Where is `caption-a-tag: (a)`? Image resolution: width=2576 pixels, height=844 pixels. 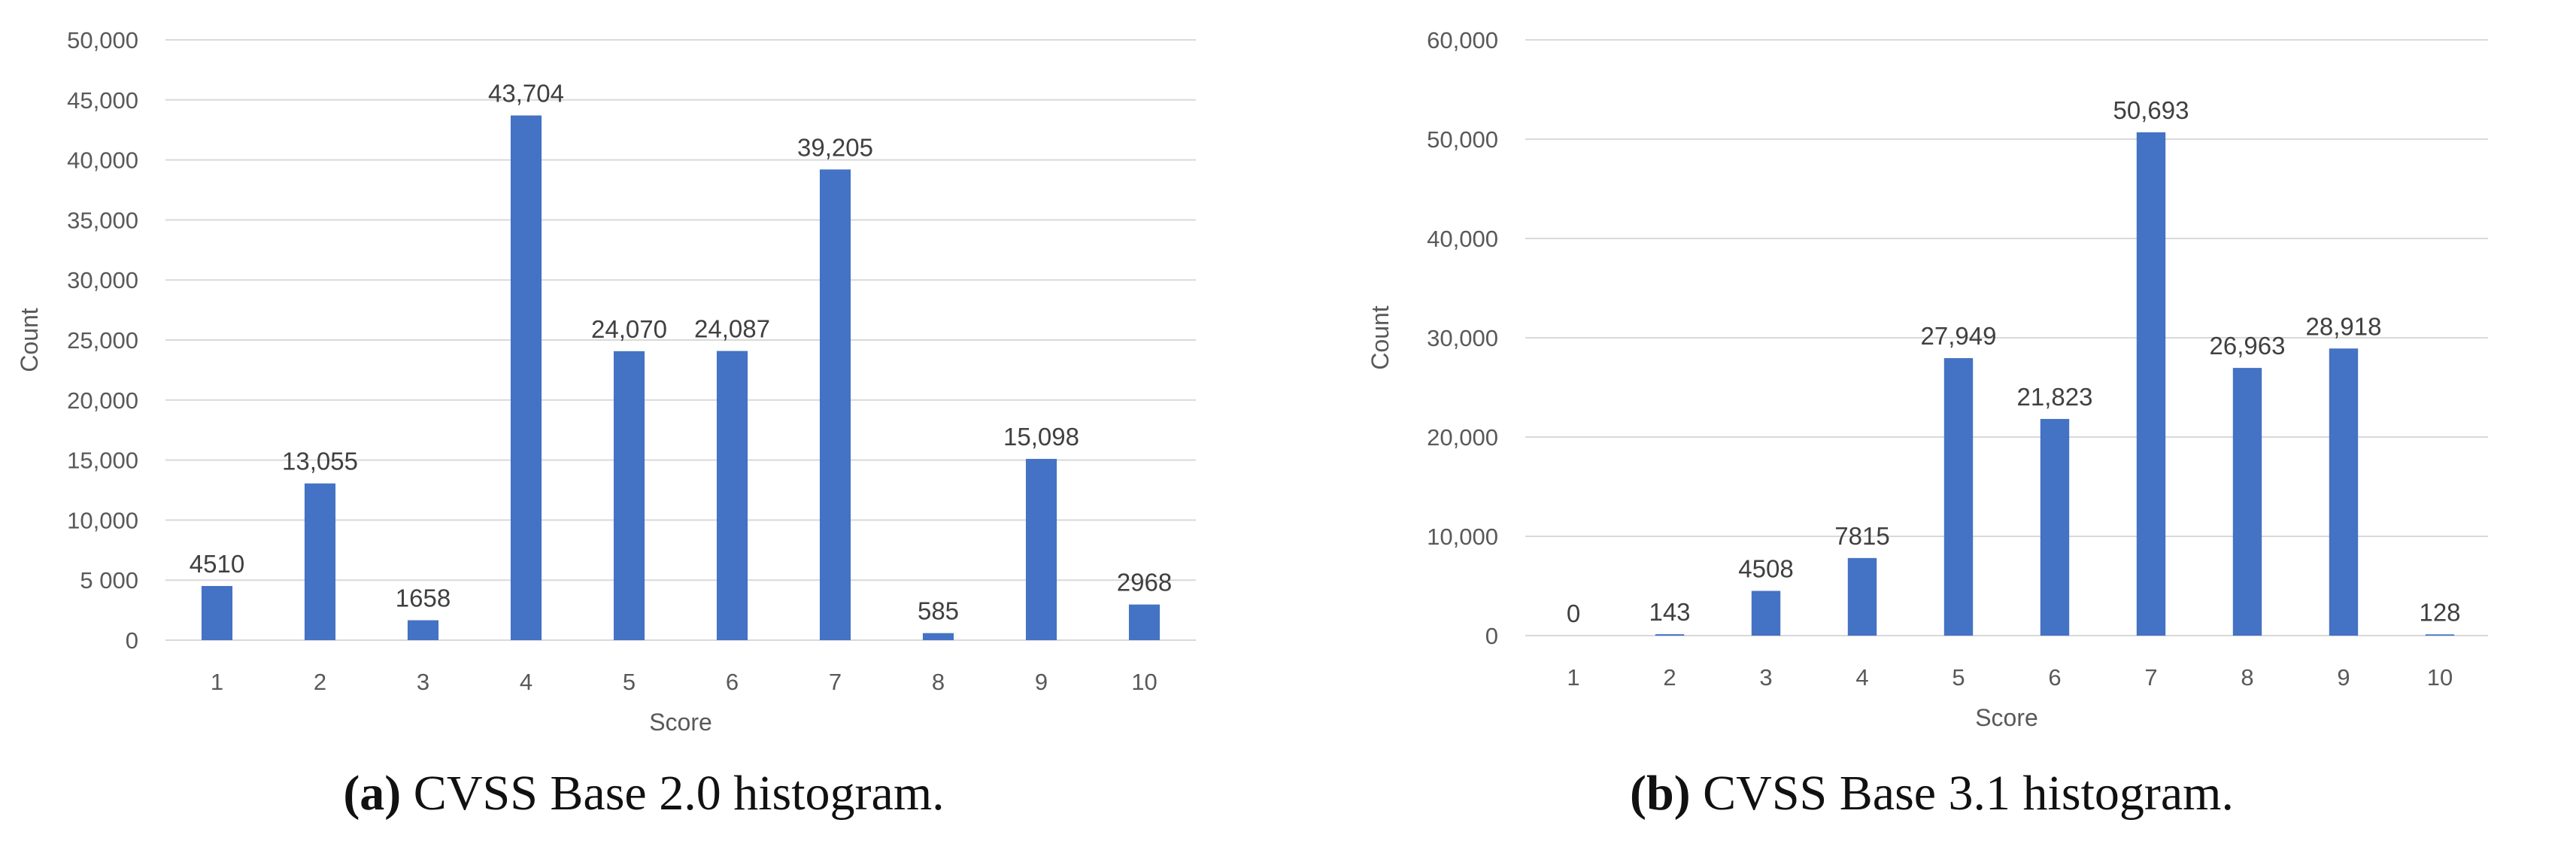
caption-a-tag: (a) is located at coordinates (372, 793).